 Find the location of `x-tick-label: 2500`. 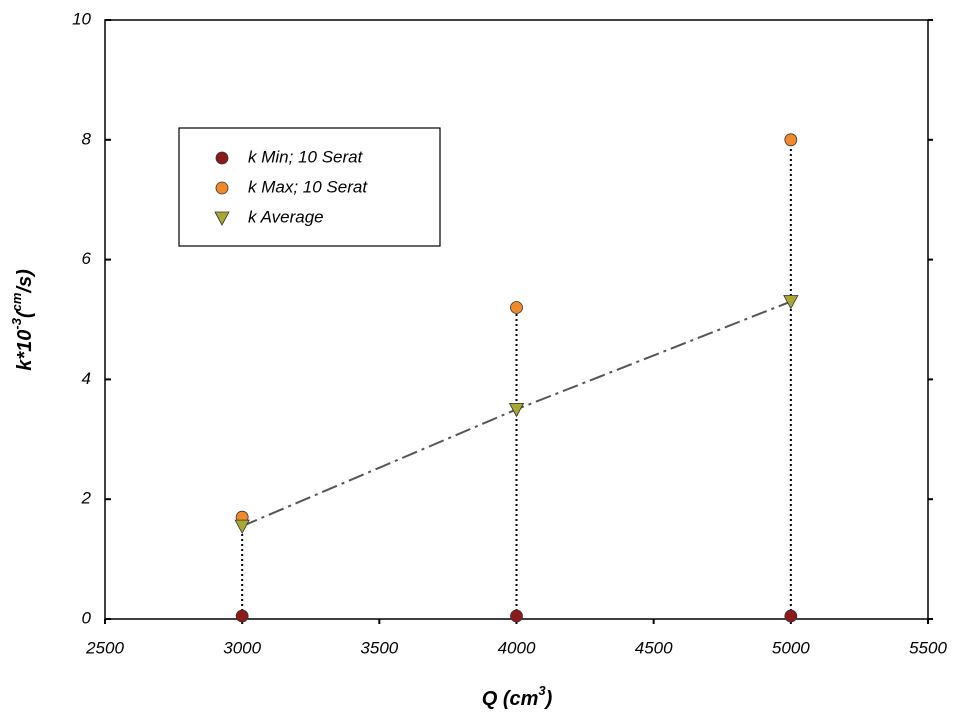

x-tick-label: 2500 is located at coordinates (104, 647).